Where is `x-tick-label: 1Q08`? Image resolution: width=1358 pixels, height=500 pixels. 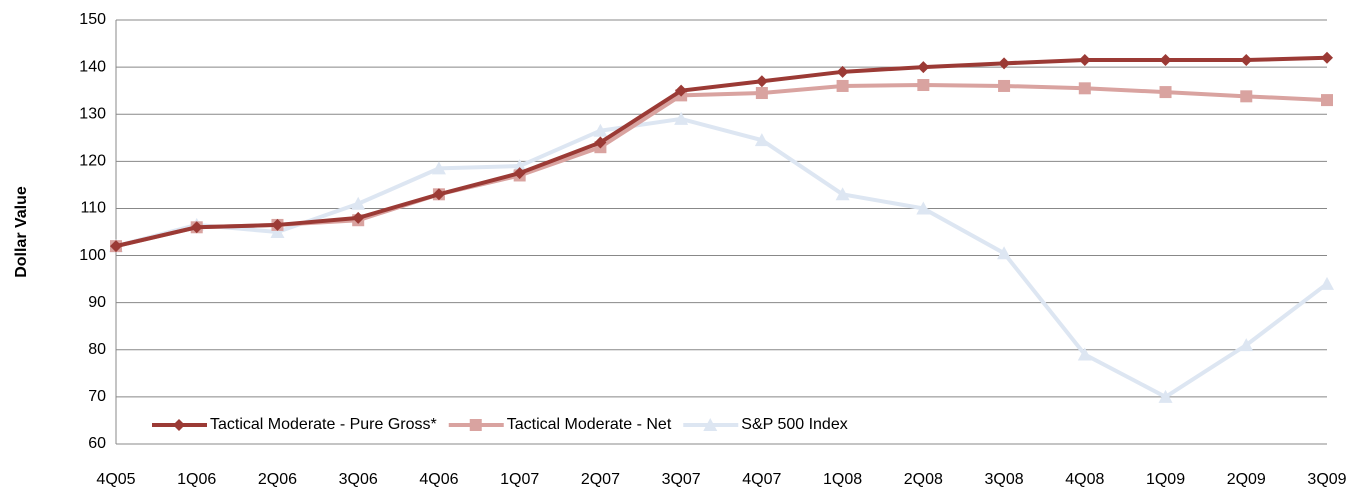
x-tick-label: 1Q08 is located at coordinates (842, 479).